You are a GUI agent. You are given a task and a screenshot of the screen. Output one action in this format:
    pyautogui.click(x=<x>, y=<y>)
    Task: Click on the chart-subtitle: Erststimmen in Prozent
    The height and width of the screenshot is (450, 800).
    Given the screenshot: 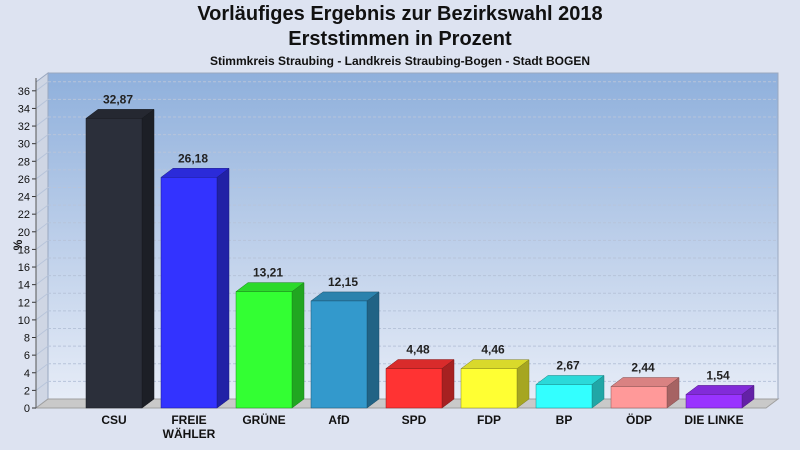 What is the action you would take?
    pyautogui.click(x=400, y=39)
    